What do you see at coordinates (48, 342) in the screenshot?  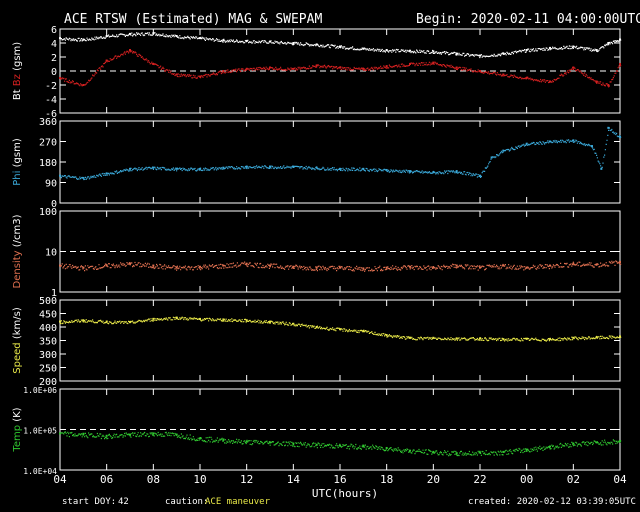 I see `y-tick-label: 350` at bounding box center [48, 342].